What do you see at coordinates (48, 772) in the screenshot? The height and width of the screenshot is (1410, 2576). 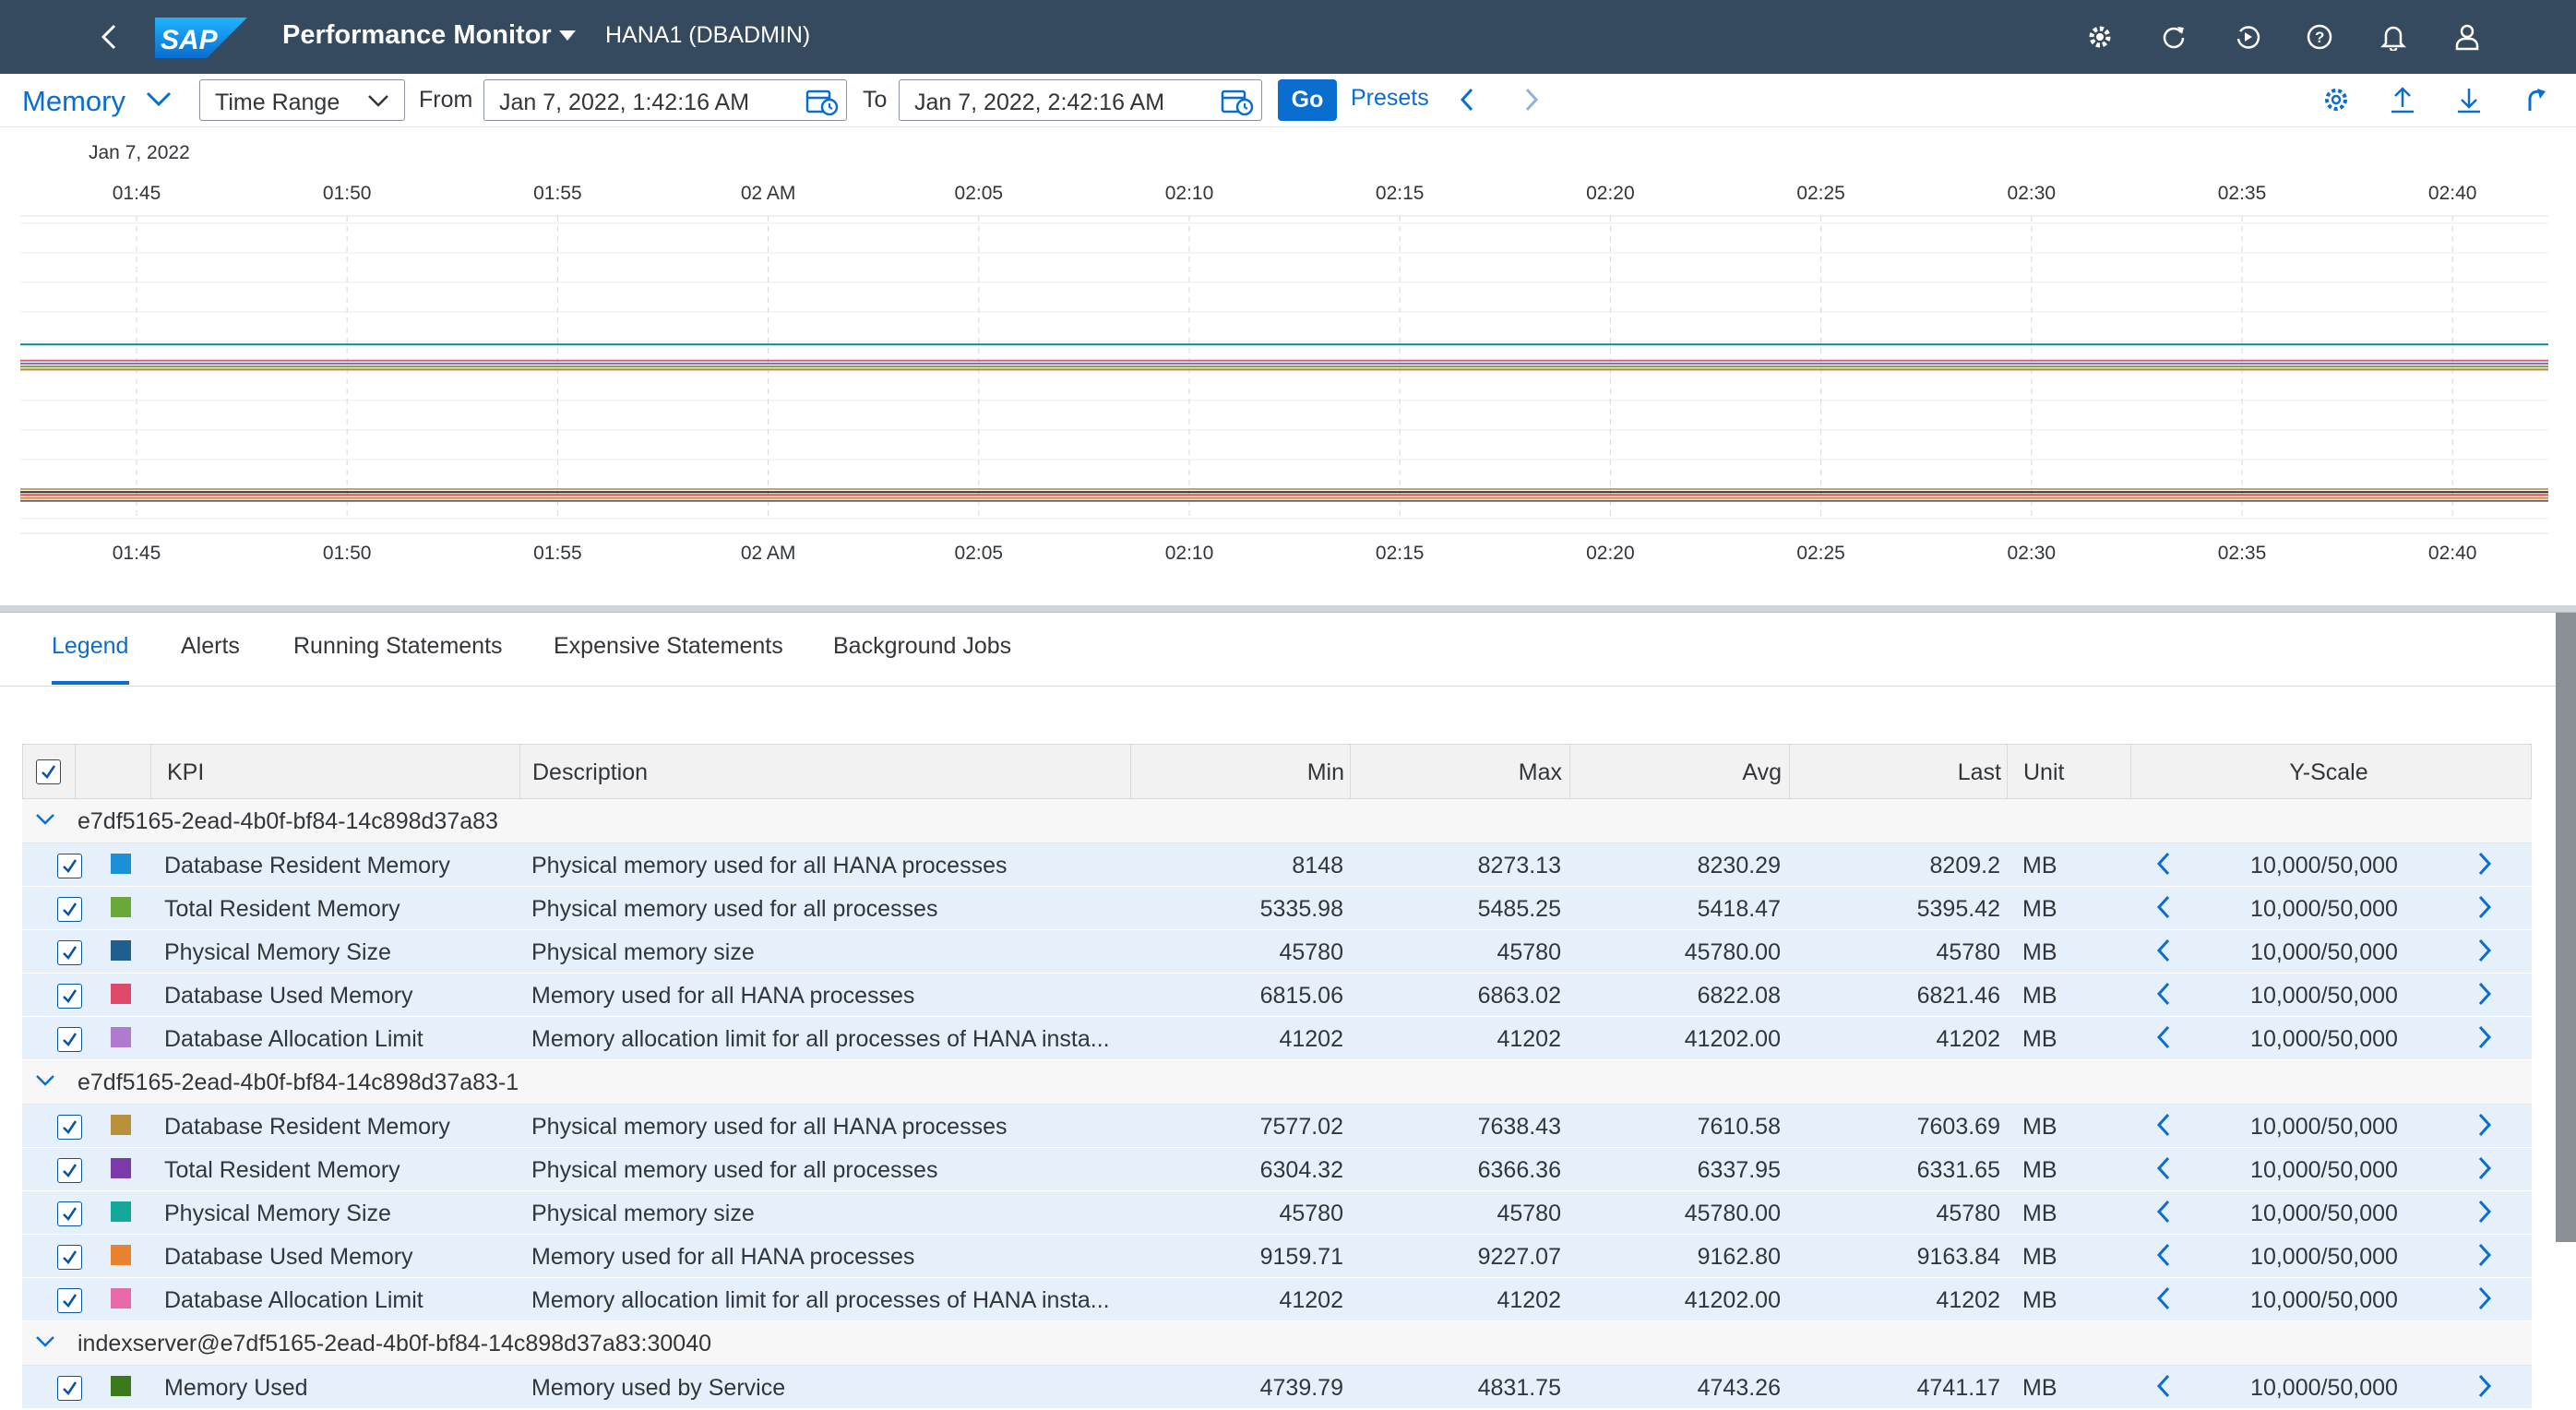 I see `select-all-checkbox` at bounding box center [48, 772].